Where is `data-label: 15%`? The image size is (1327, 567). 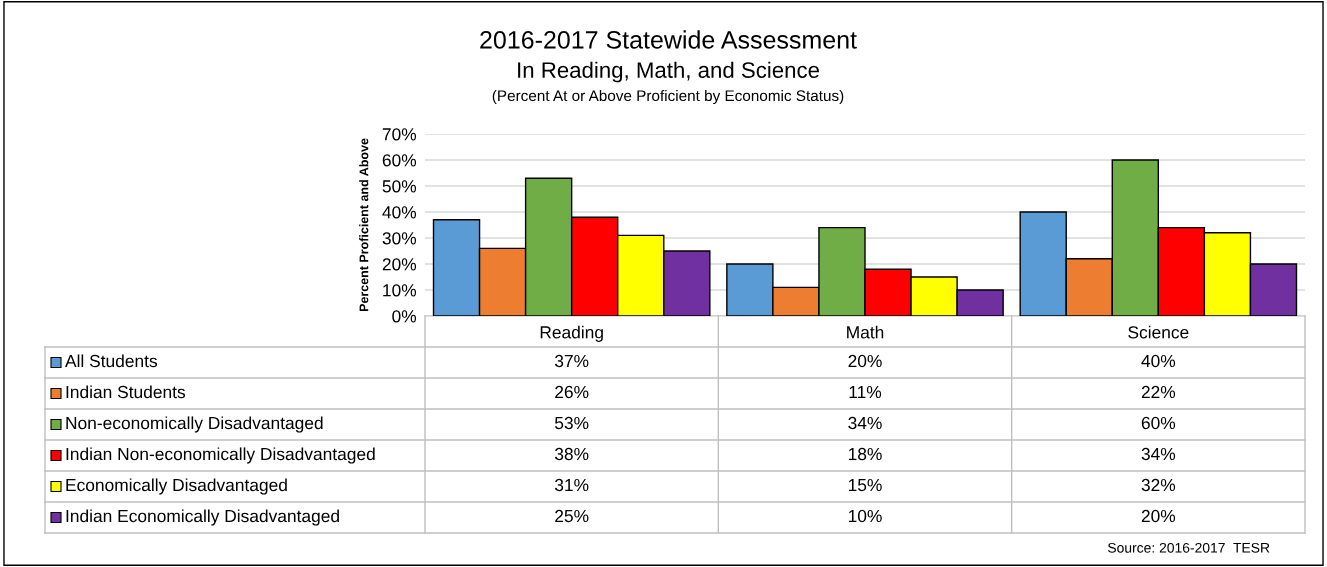
data-label: 15% is located at coordinates (865, 485).